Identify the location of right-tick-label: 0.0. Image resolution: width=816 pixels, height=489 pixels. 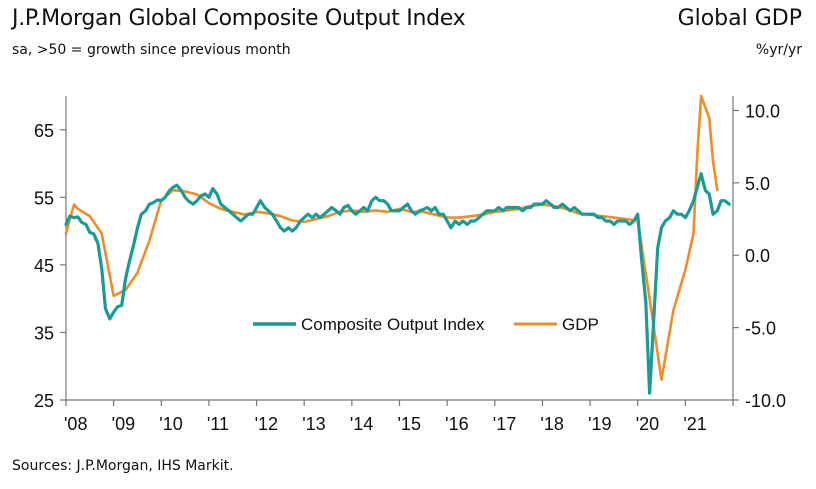
(757, 256).